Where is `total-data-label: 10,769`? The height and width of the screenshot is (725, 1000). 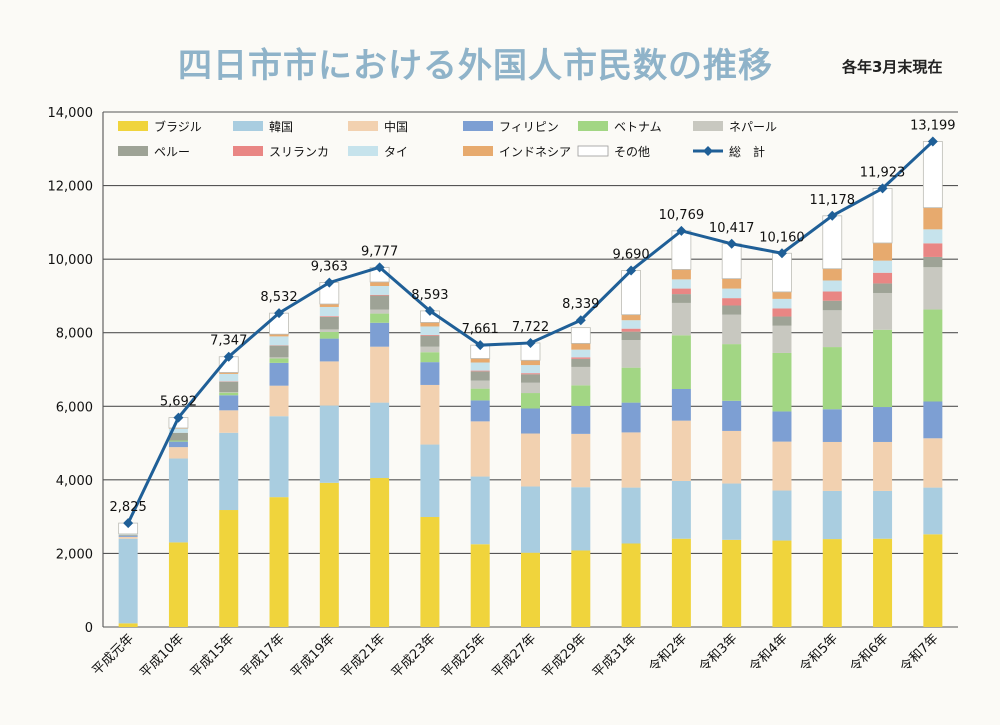
total-data-label: 10,769 is located at coordinates (682, 215).